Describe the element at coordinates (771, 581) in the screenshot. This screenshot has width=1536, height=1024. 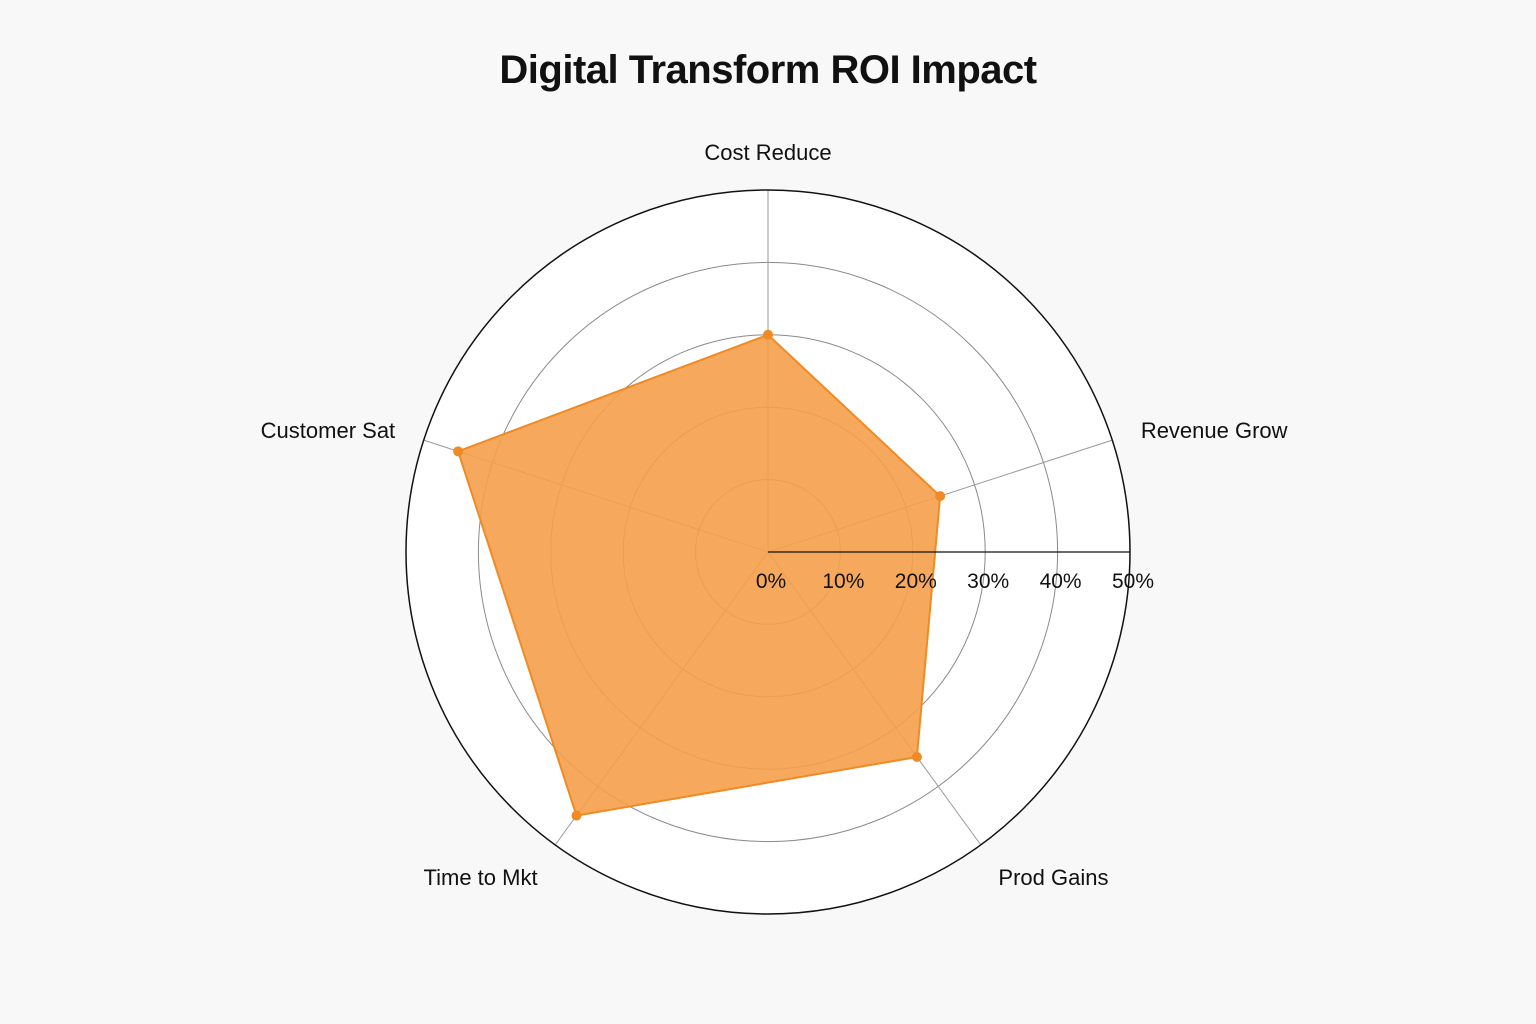
I see `tick-label-0: 0%` at that location.